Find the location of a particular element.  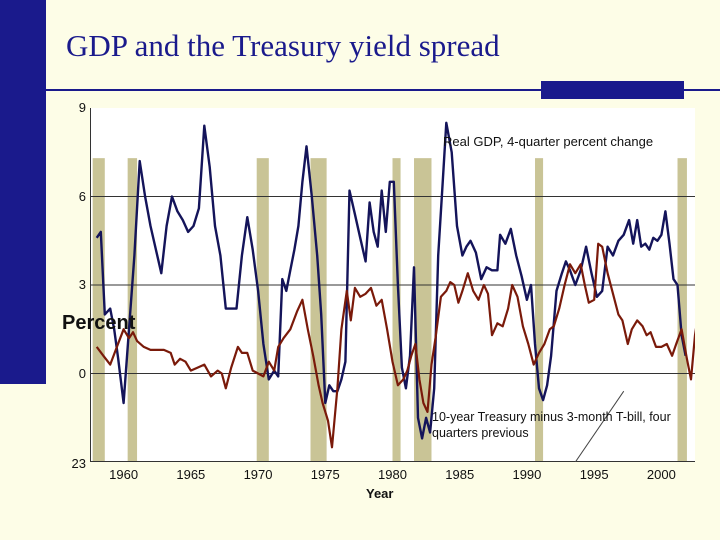

y-axis-label: Percent is located at coordinates (99, 323).